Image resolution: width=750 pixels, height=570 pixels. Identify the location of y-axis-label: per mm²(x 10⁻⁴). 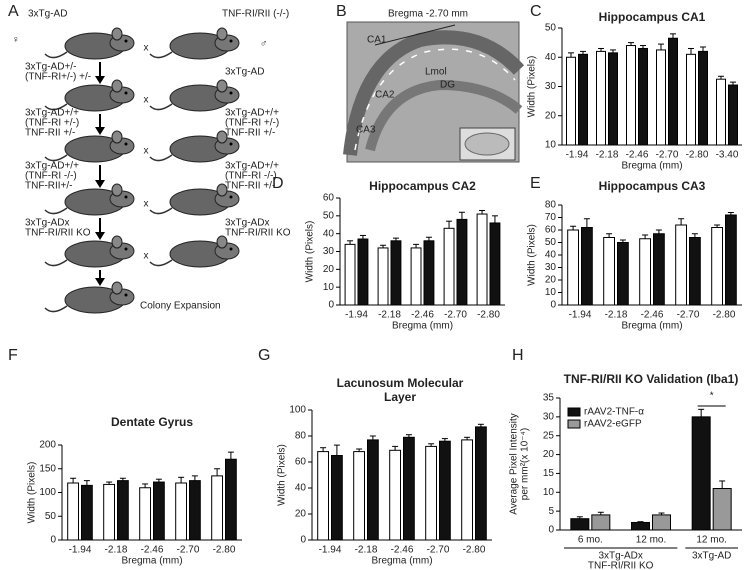
(525, 464).